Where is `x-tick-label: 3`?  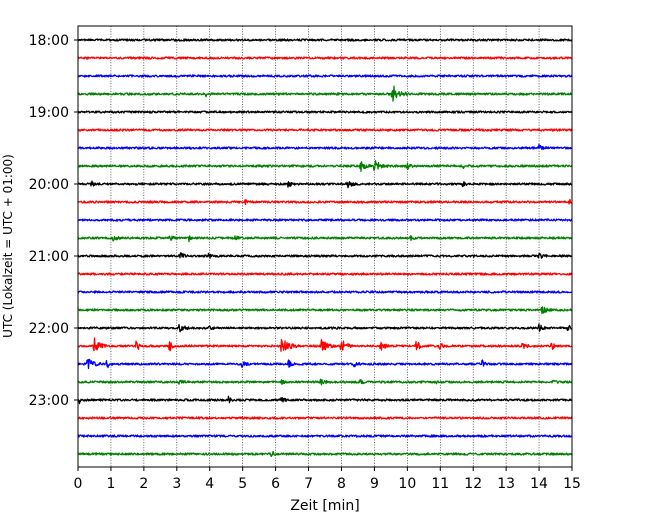
x-tick-label: 3 is located at coordinates (176, 484).